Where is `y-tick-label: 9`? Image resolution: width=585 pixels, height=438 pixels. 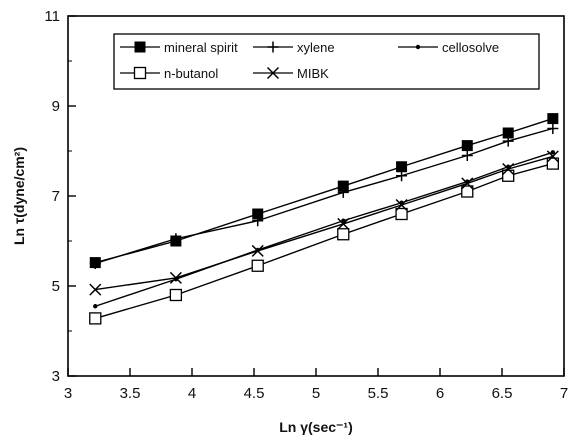
y-tick-label: 9 is located at coordinates (56, 106).